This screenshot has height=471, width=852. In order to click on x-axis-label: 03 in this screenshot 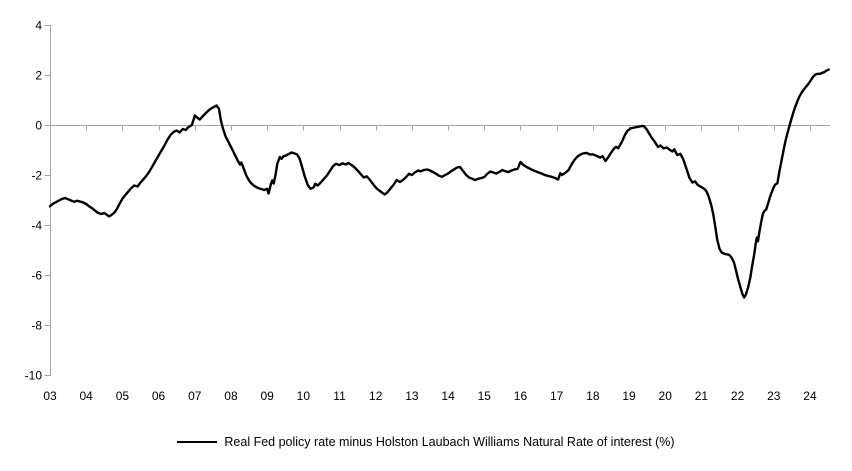, I will do `click(50, 396)`.